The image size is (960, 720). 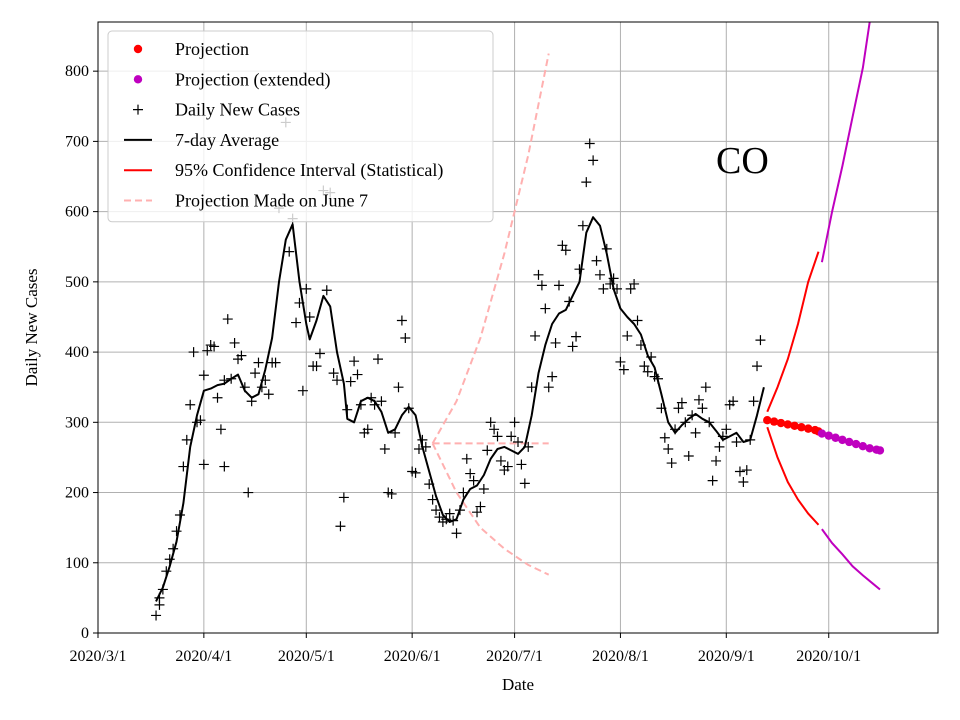 What do you see at coordinates (227, 140) in the screenshot?
I see `legend-label-average: 7-day Average` at bounding box center [227, 140].